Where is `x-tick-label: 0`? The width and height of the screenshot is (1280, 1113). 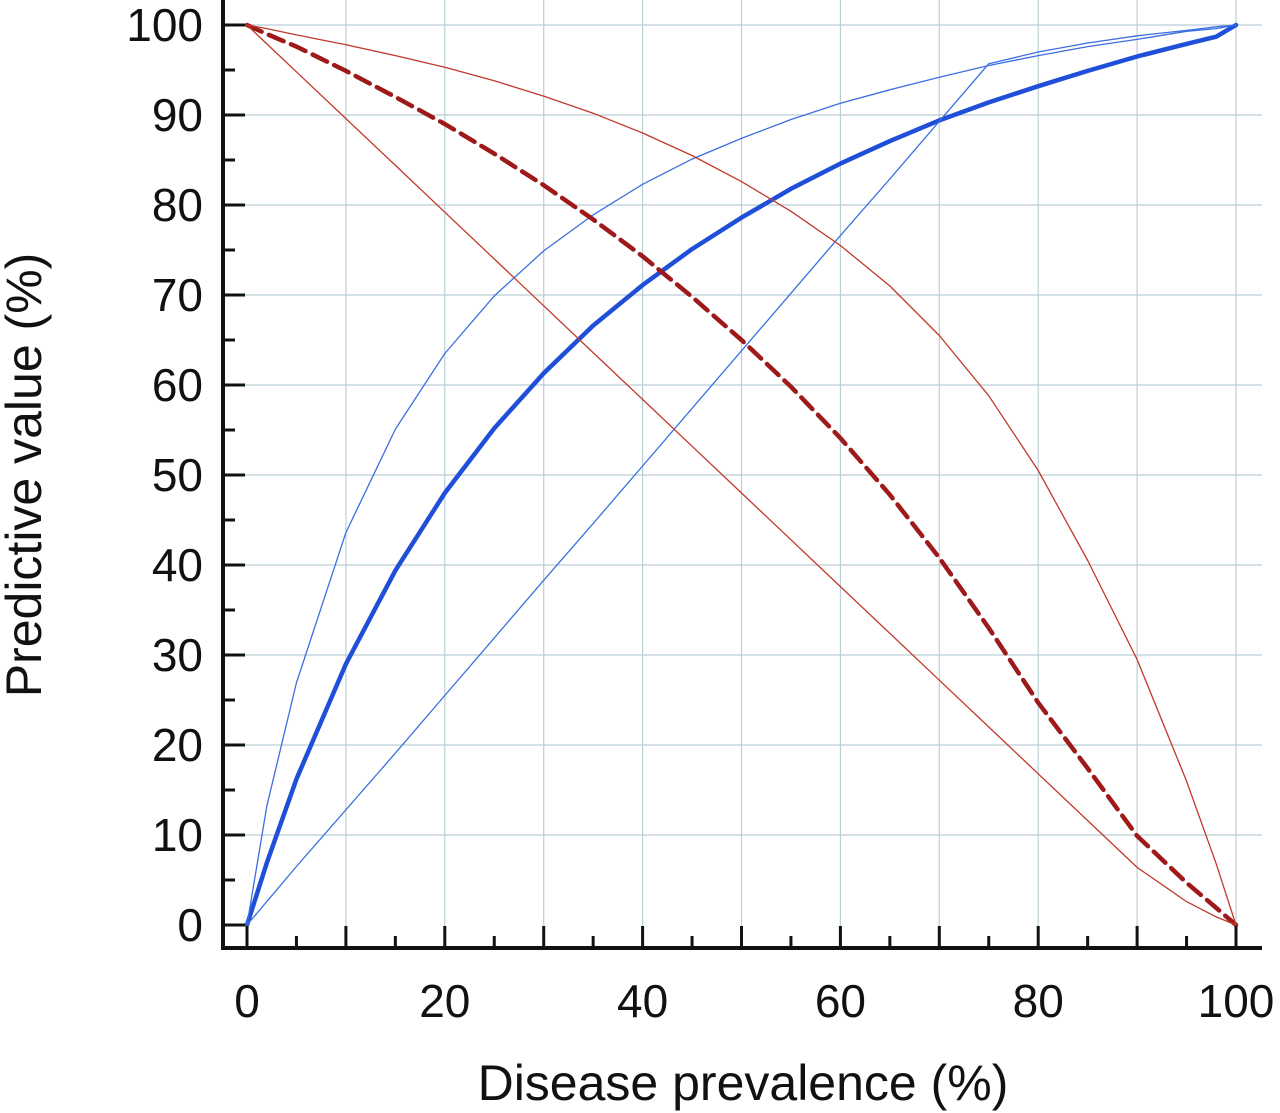 x-tick-label: 0 is located at coordinates (247, 1001).